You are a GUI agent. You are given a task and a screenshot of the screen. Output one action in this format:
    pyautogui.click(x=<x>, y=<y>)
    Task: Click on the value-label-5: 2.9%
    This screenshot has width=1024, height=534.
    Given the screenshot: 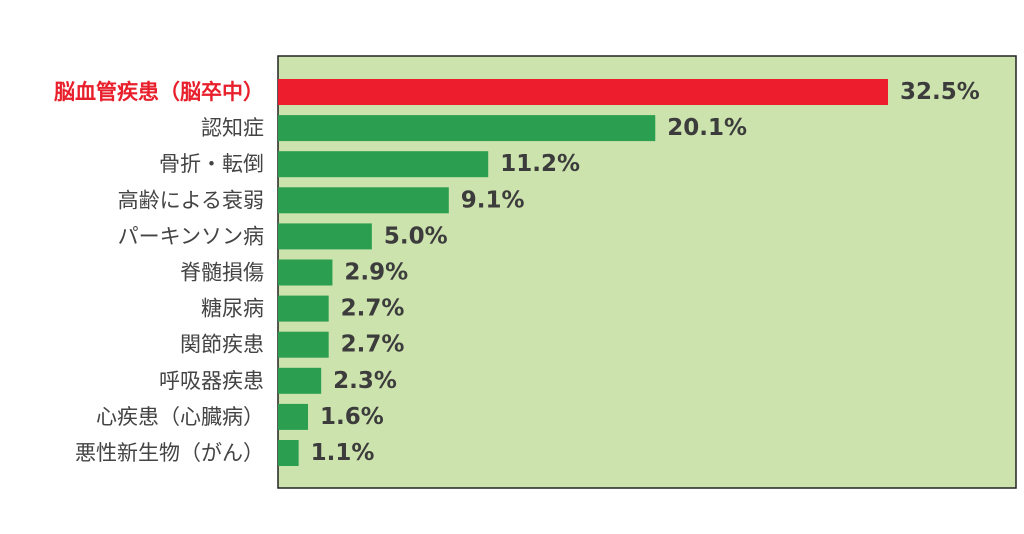 What is the action you would take?
    pyautogui.click(x=376, y=273)
    